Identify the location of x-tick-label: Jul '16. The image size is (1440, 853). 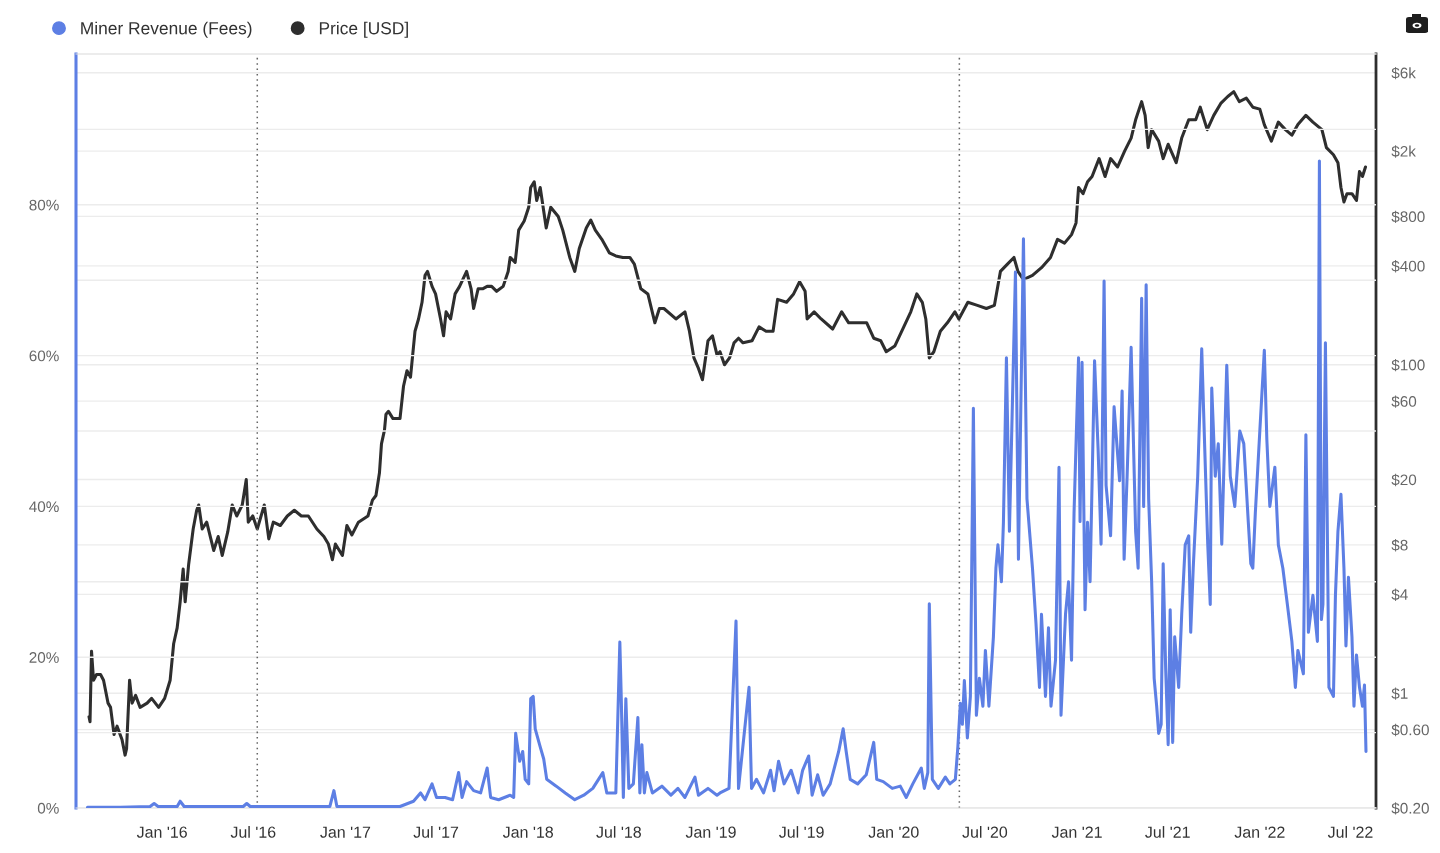
(253, 832).